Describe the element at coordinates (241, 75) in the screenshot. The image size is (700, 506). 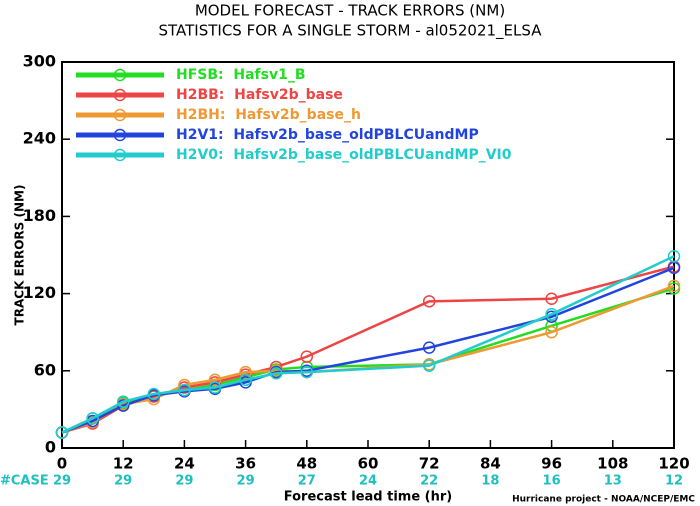
I see `legend-label: HFSB: Hafsv1_B` at that location.